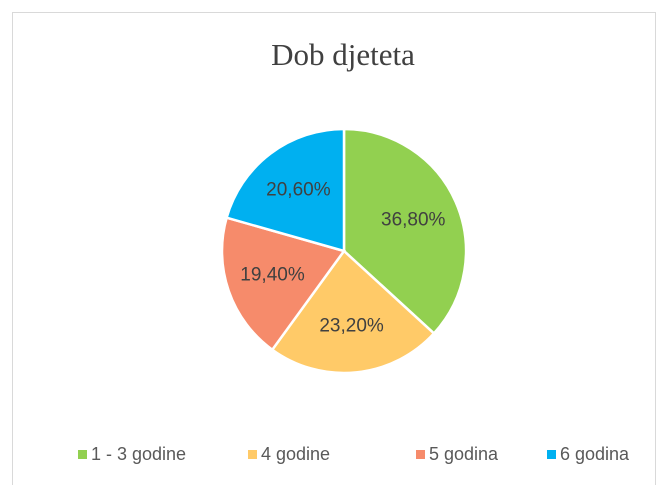  What do you see at coordinates (138, 454) in the screenshot?
I see `legend-label: 1 - 3 godine` at bounding box center [138, 454].